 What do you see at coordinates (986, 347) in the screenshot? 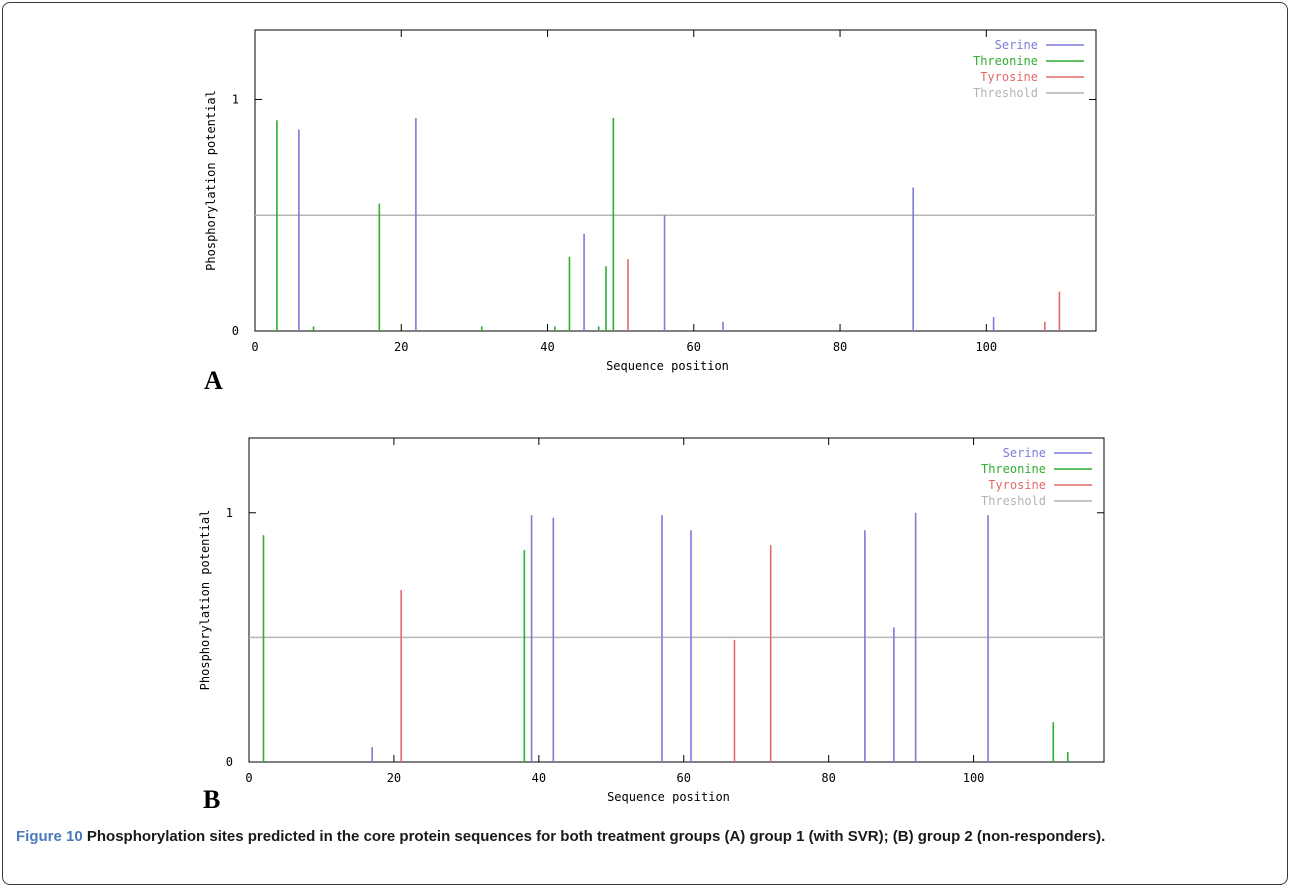
I see `x-tick-label-a-100: 100` at bounding box center [986, 347].